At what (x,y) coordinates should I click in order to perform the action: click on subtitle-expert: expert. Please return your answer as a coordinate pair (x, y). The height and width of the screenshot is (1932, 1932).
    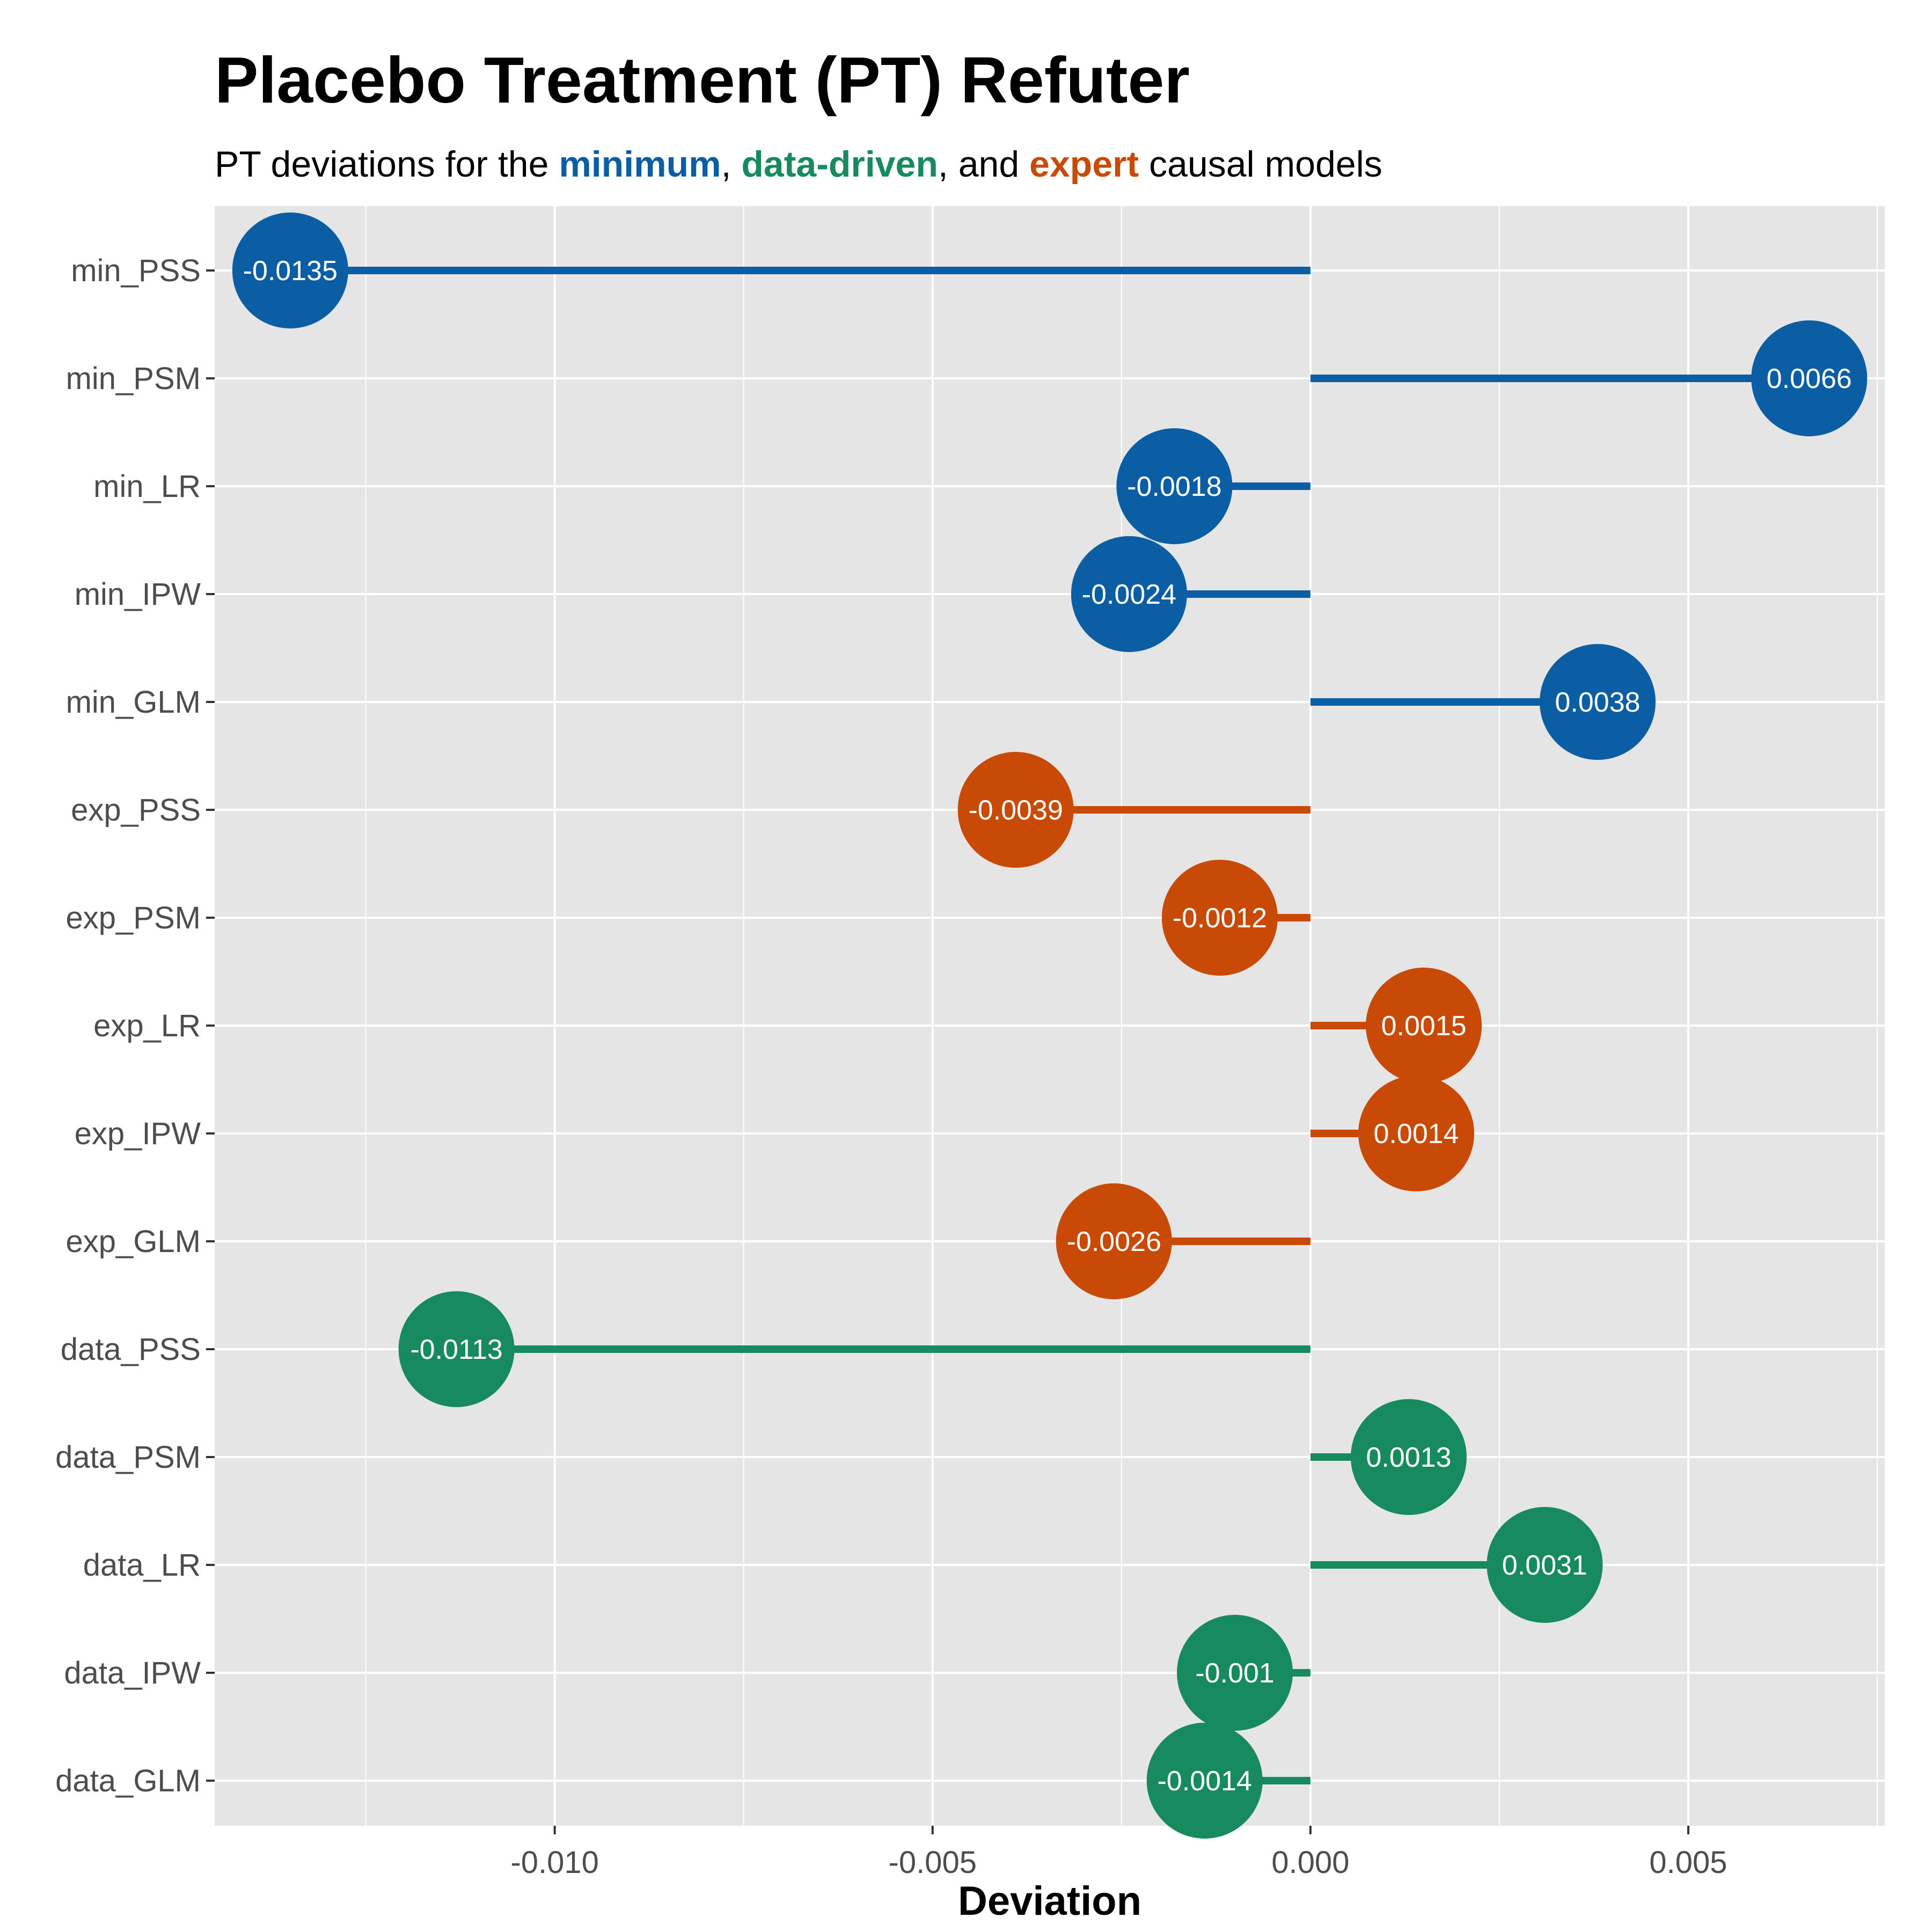
    Looking at the image, I should click on (1084, 164).